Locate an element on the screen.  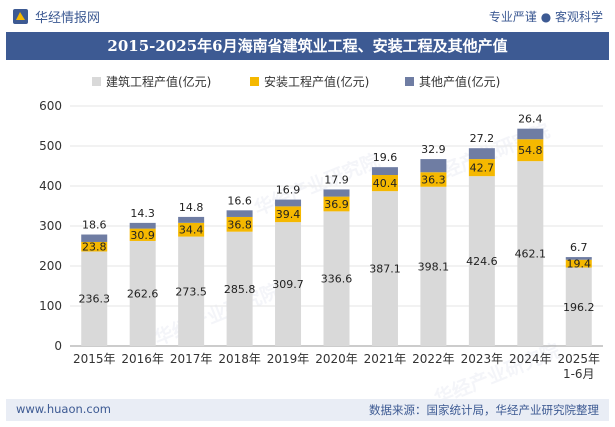
data-label: 309.7 is located at coordinates (288, 284).